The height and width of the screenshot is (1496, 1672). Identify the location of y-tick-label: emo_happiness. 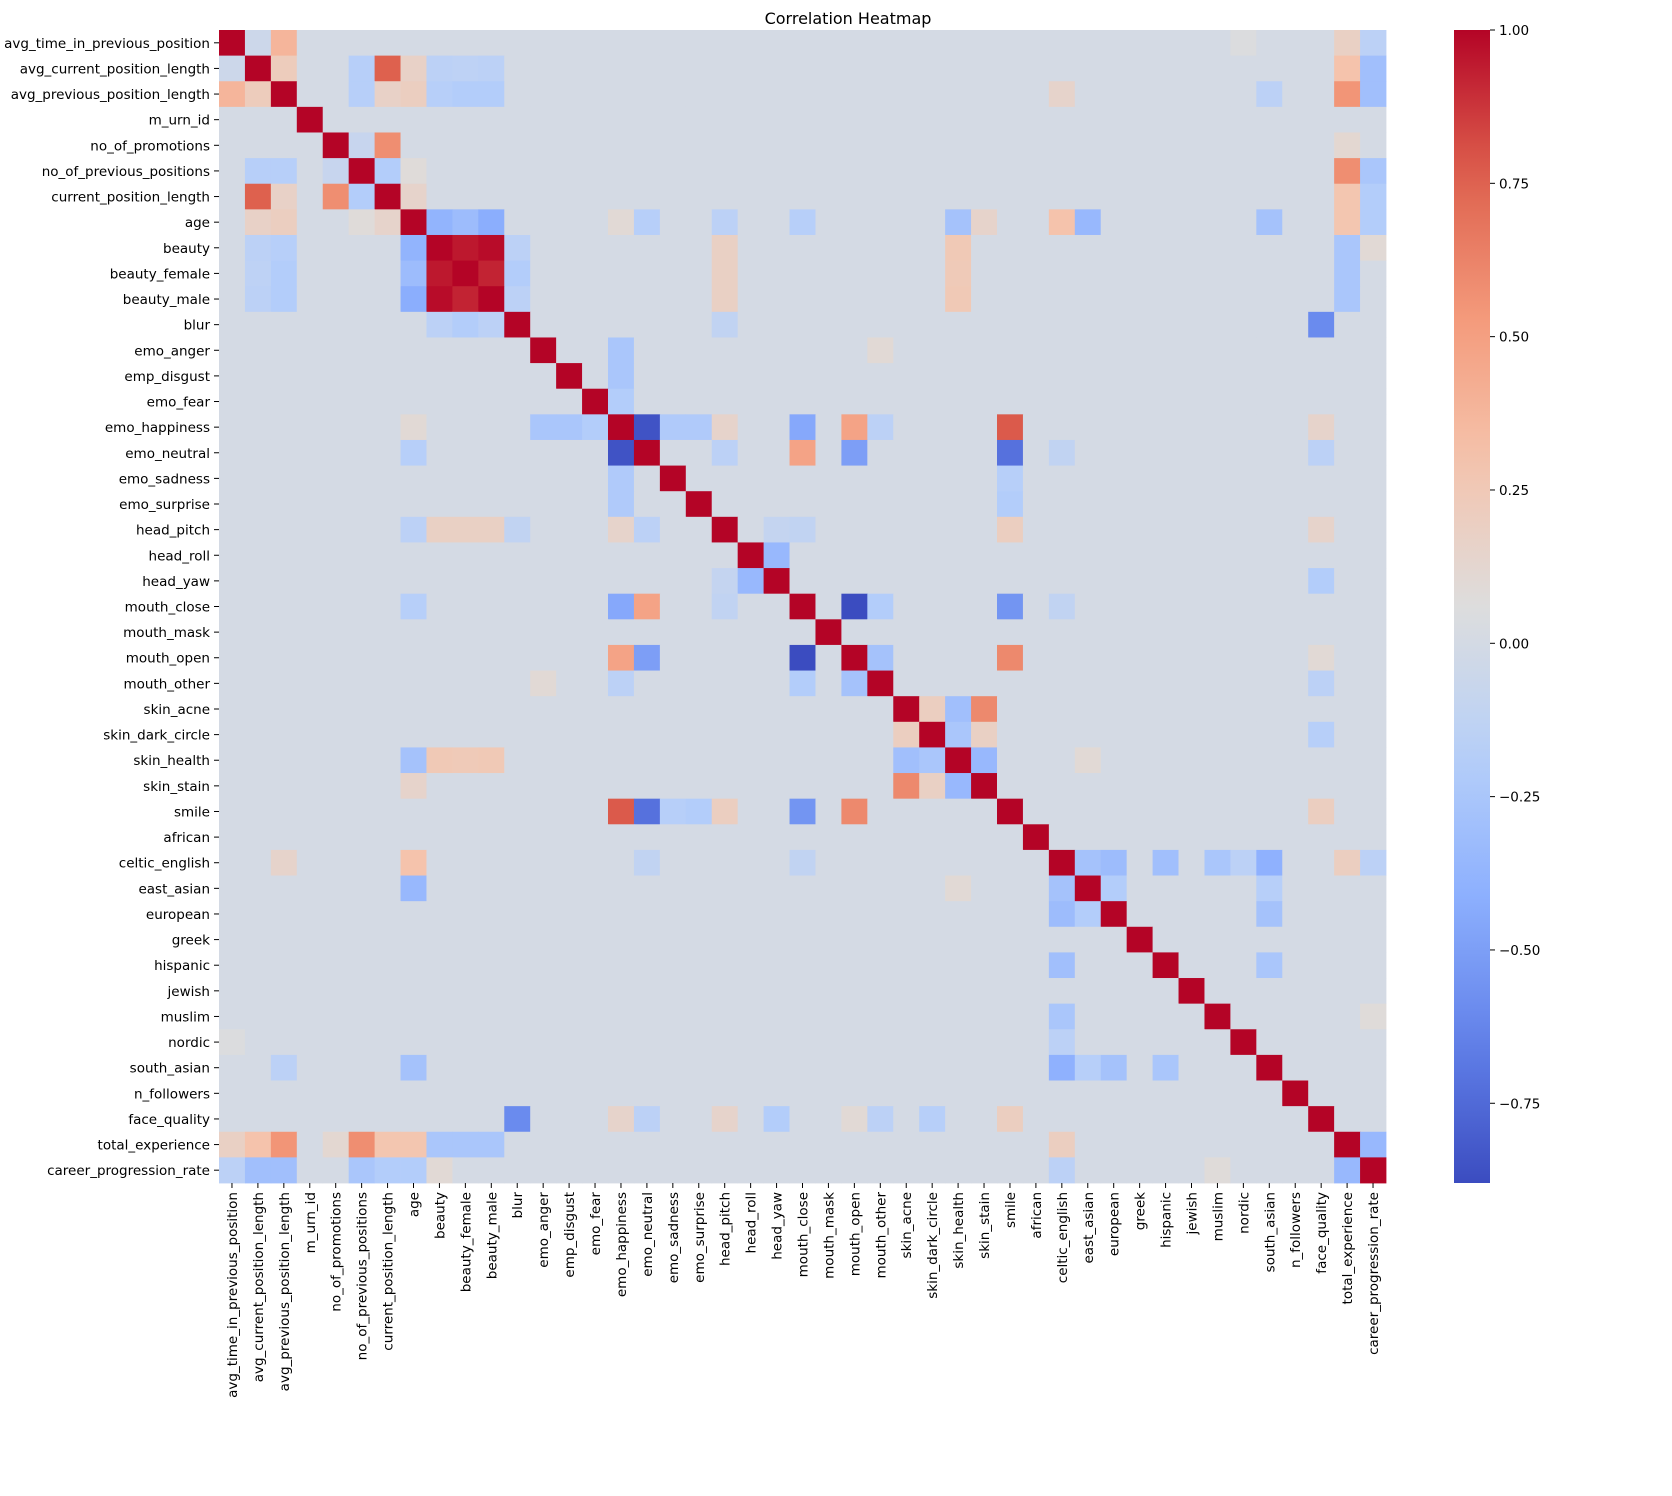
(157, 428).